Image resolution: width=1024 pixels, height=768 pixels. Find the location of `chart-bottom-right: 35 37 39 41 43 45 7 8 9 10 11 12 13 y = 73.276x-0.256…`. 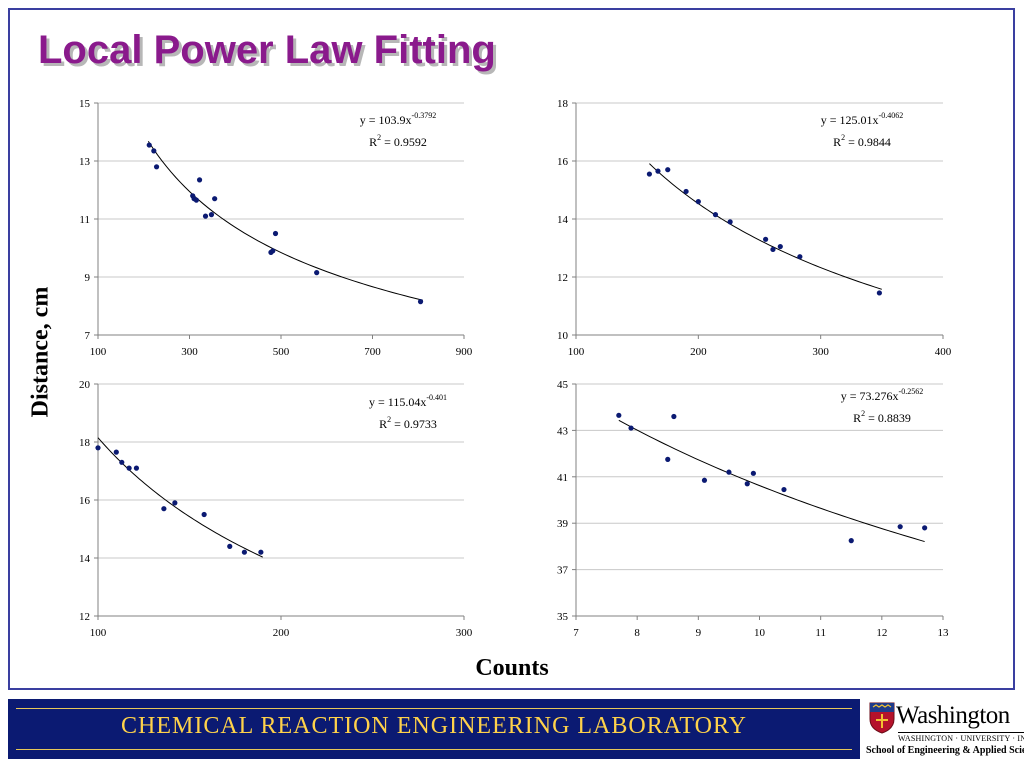

chart-bottom-right: 35 37 39 41 43 45 7 8 9 10 11 12 13 y = 73.276x-0.256… is located at coordinates (753, 509).